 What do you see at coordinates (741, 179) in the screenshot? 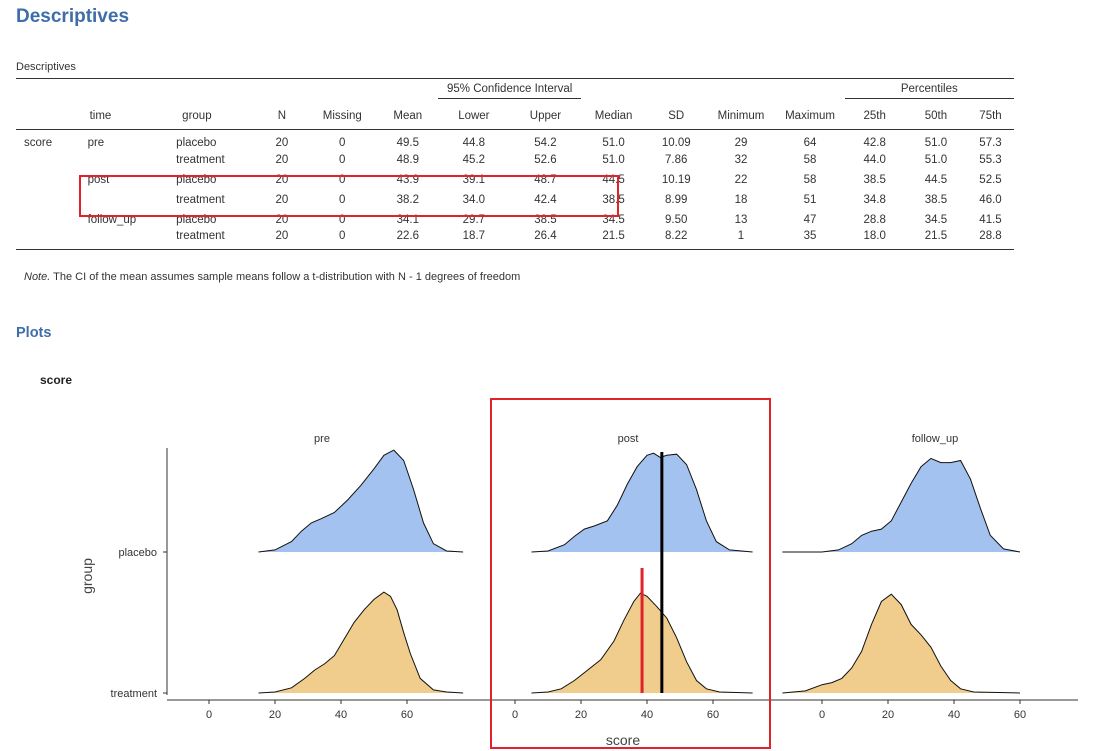
I see `table-cell: 22` at bounding box center [741, 179].